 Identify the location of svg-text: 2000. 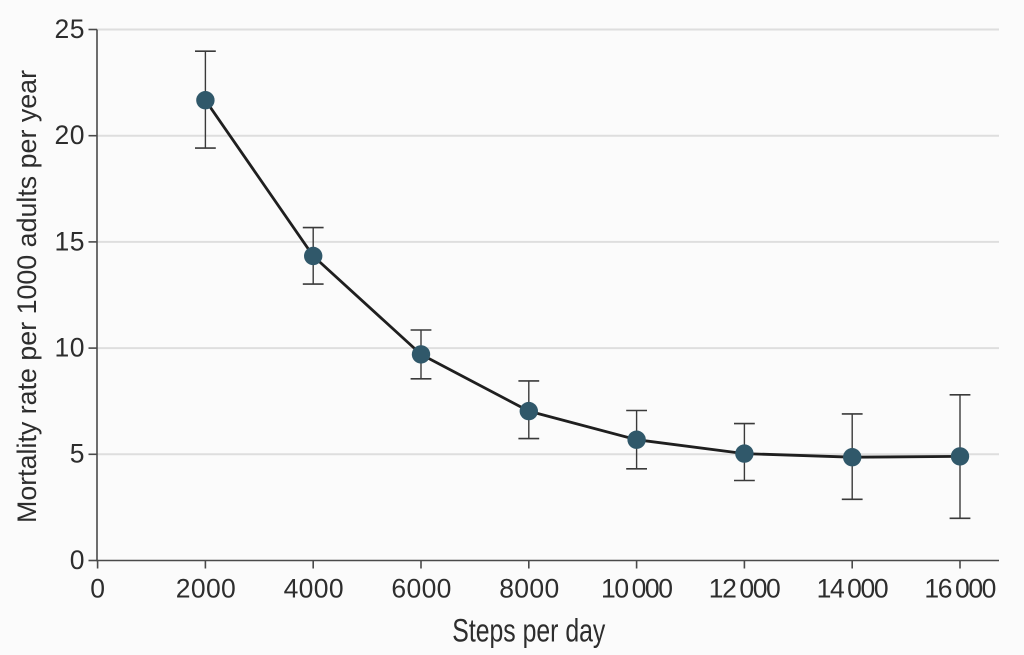
(206, 589).